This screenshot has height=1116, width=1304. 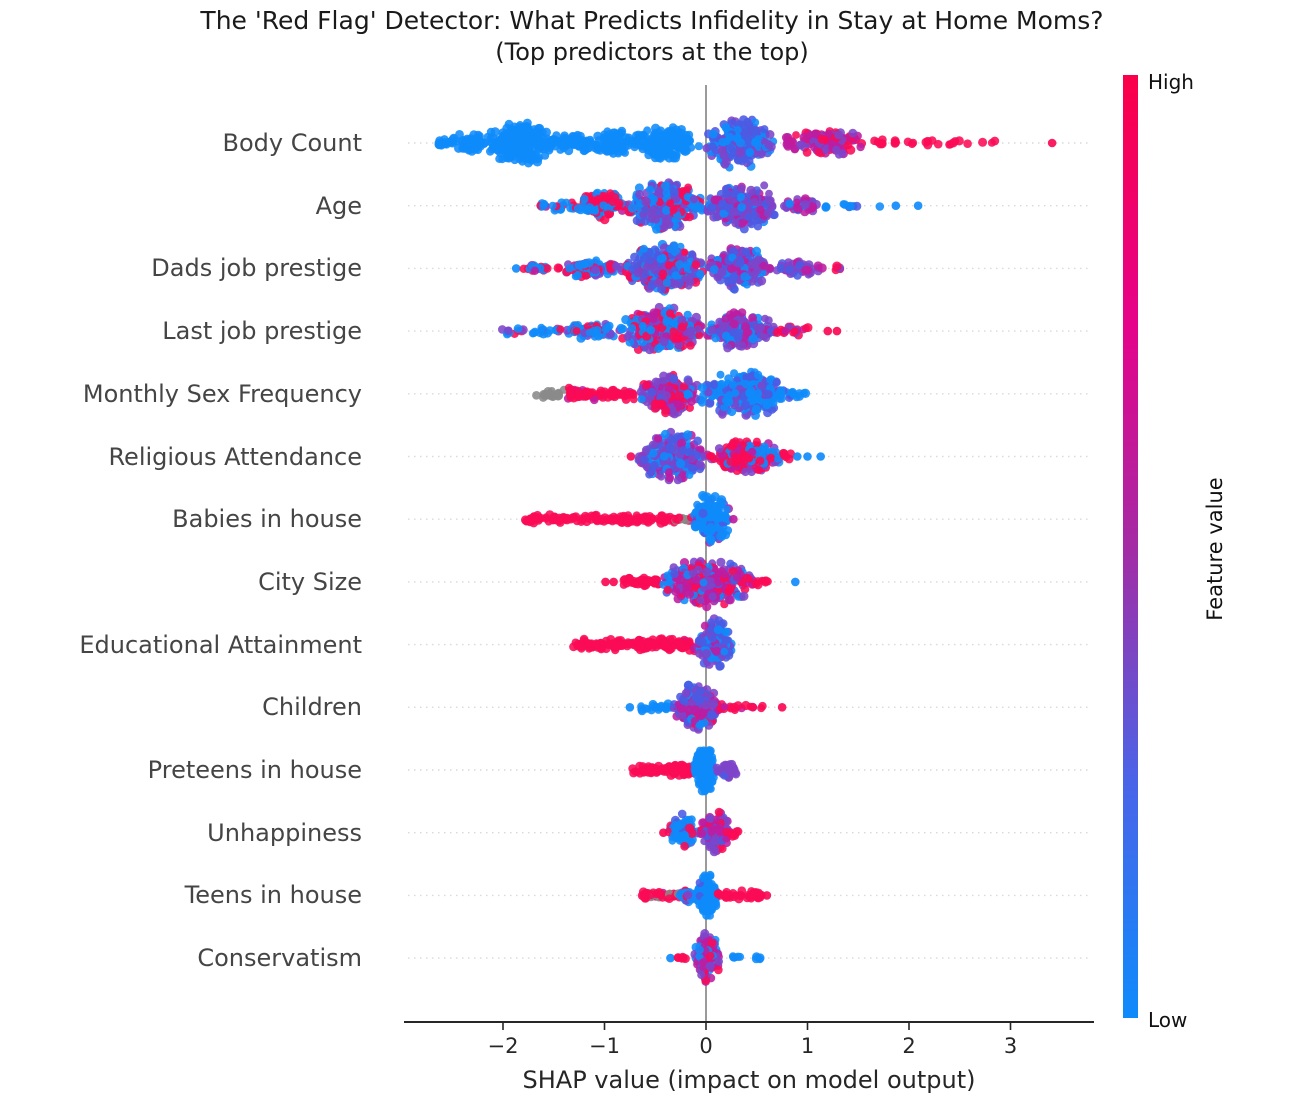 What do you see at coordinates (235, 456) in the screenshot?
I see `feature-label-religious-attendance: Religious Attendance` at bounding box center [235, 456].